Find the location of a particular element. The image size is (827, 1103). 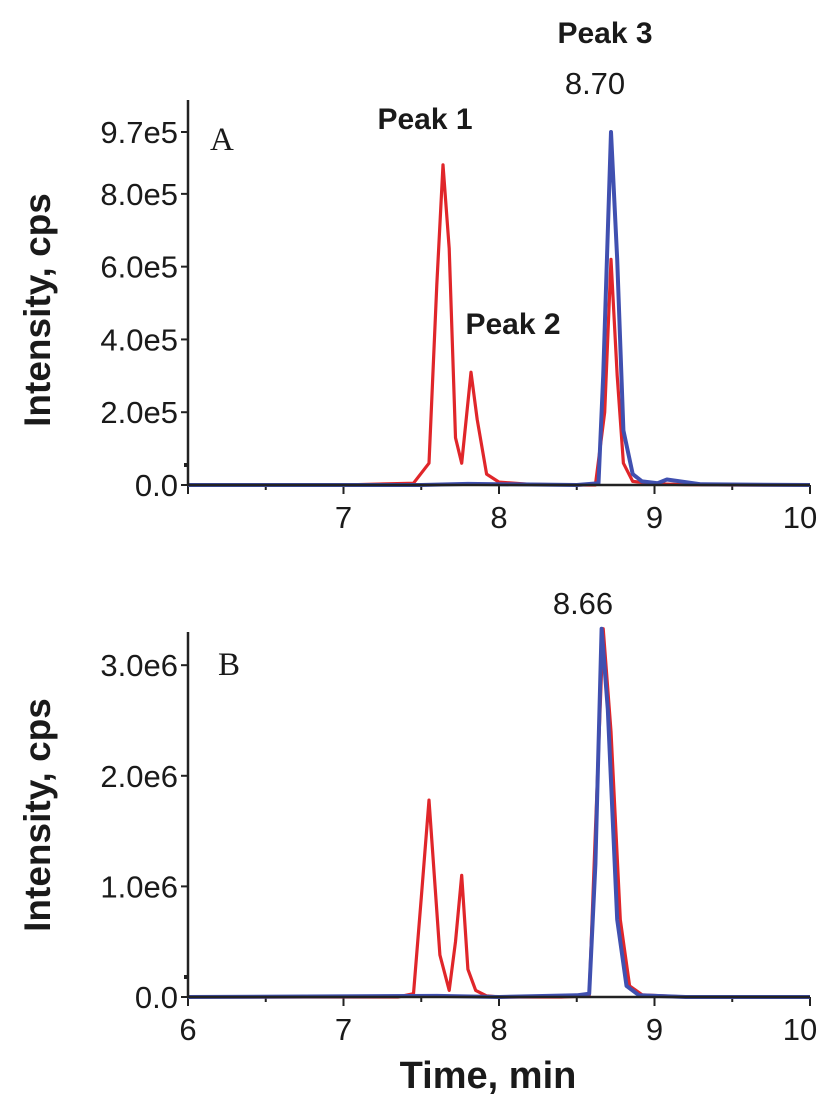

panel-b-label: B is located at coordinates (229, 665).